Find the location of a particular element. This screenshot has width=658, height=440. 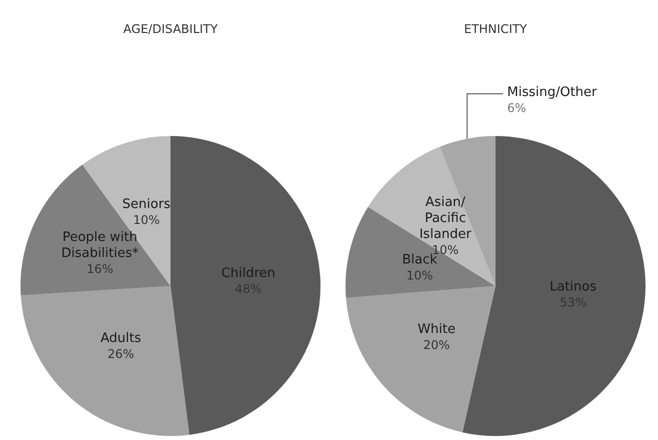

data-label: 20% is located at coordinates (436, 345).